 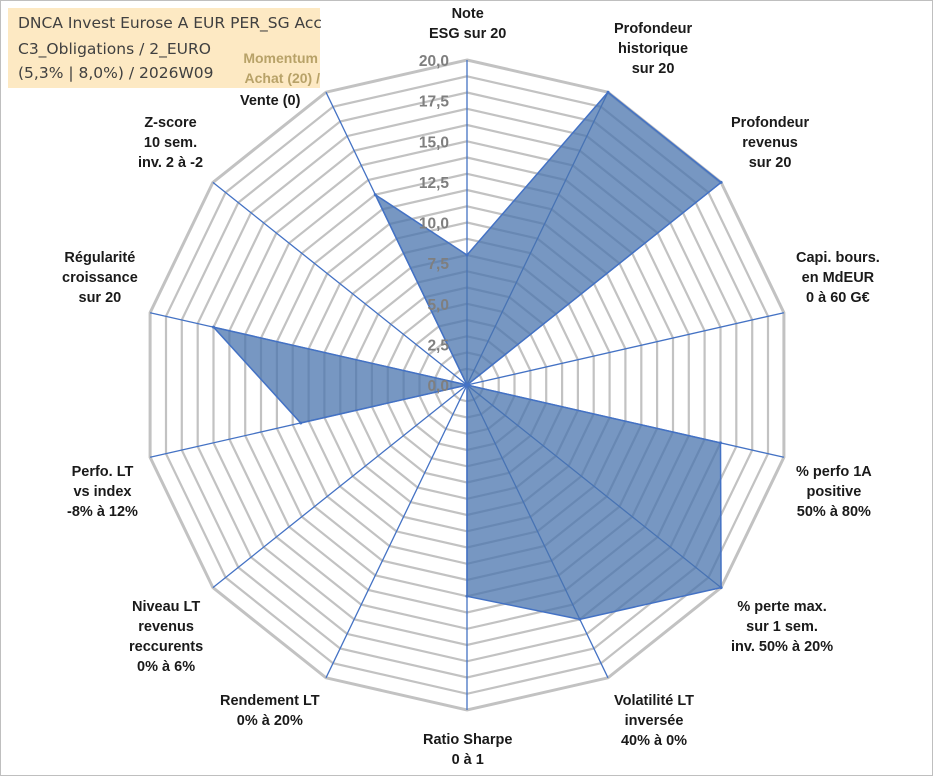 I want to click on axis-label-line: vs index, so click(x=102, y=492).